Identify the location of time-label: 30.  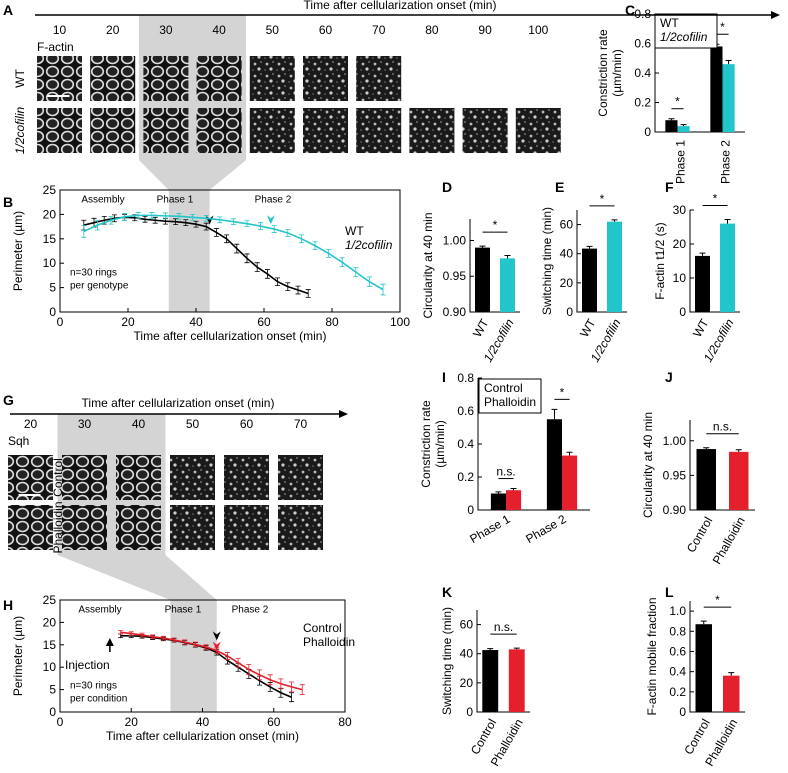
(166, 30).